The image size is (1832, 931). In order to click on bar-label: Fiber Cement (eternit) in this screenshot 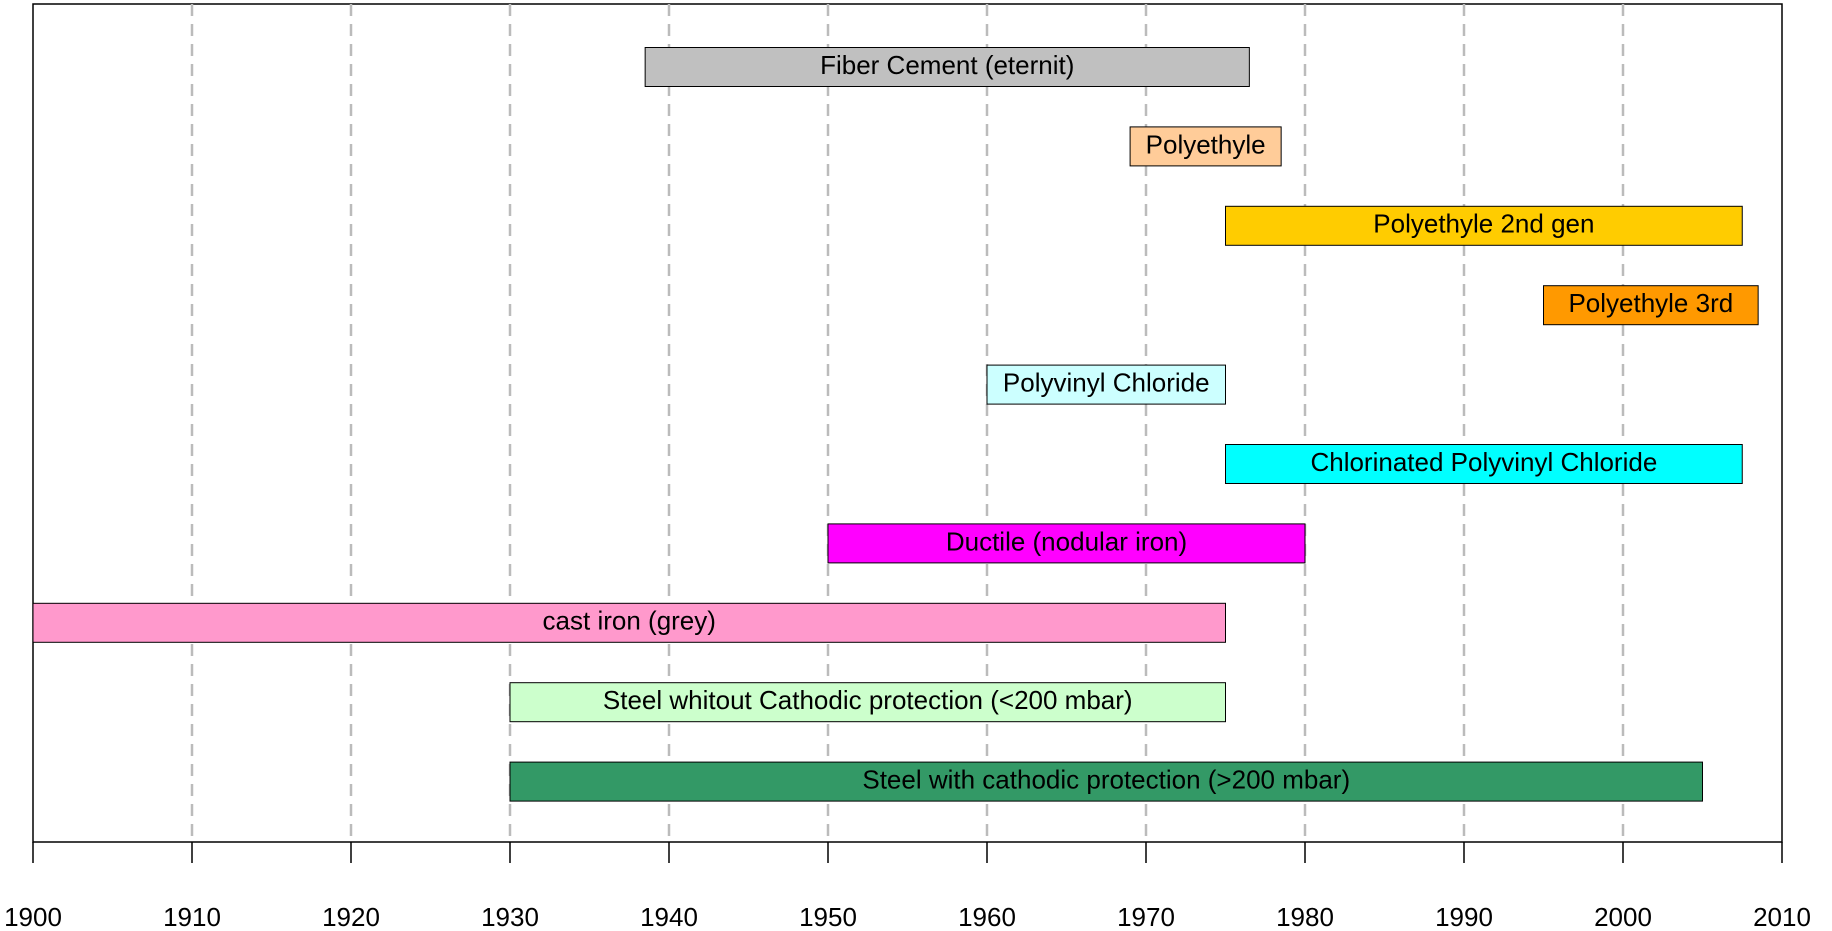, I will do `click(947, 65)`.